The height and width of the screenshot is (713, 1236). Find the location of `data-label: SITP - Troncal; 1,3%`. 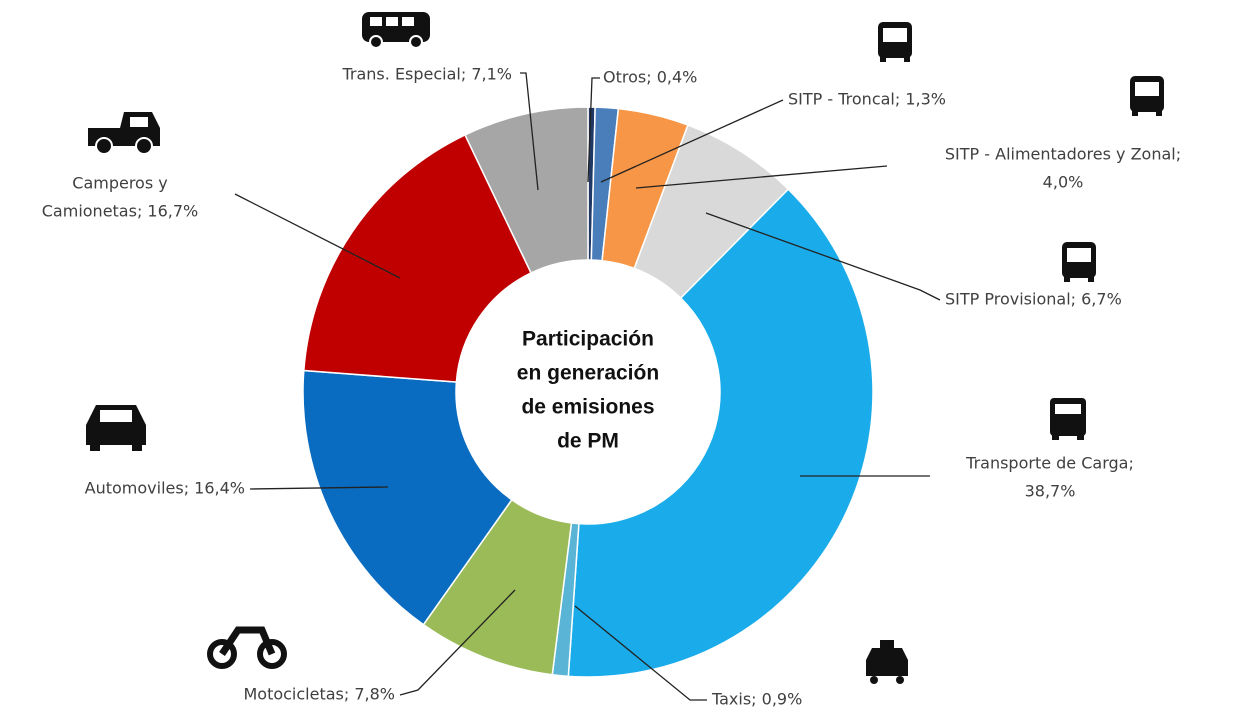

data-label: SITP - Troncal; 1,3% is located at coordinates (867, 99).